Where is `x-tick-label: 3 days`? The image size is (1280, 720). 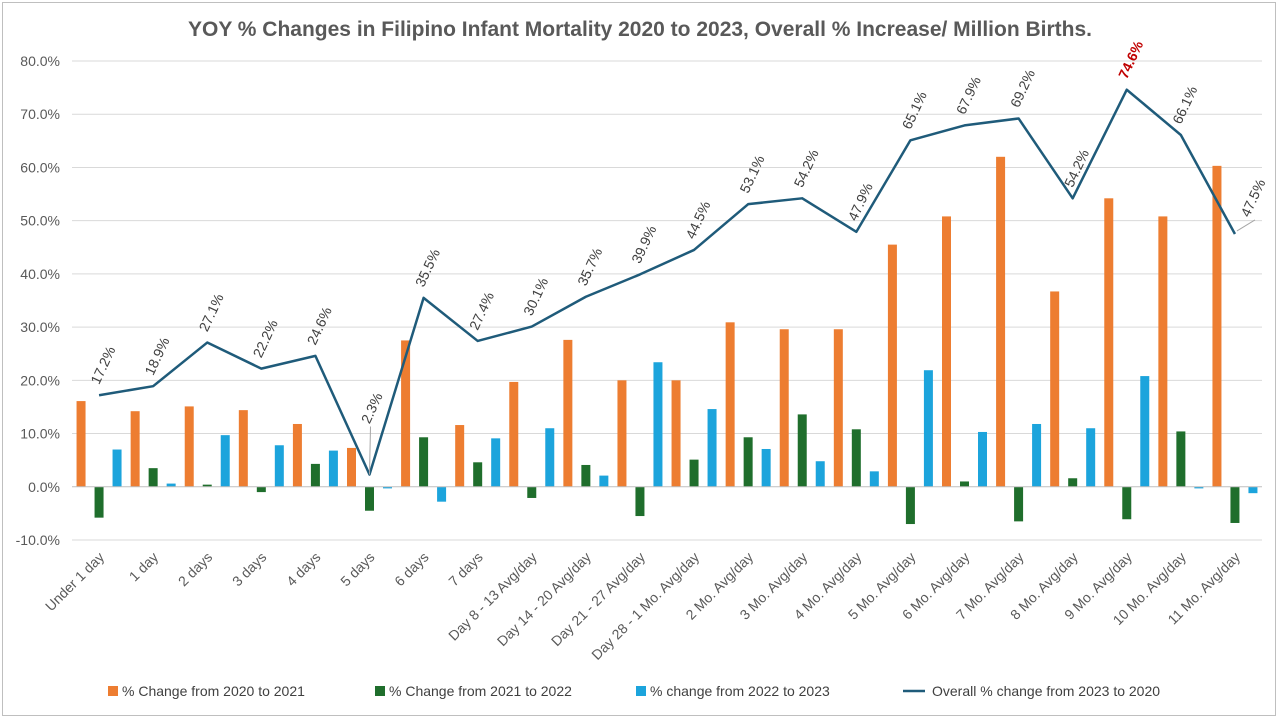
x-tick-label: 3 days is located at coordinates (249, 569).